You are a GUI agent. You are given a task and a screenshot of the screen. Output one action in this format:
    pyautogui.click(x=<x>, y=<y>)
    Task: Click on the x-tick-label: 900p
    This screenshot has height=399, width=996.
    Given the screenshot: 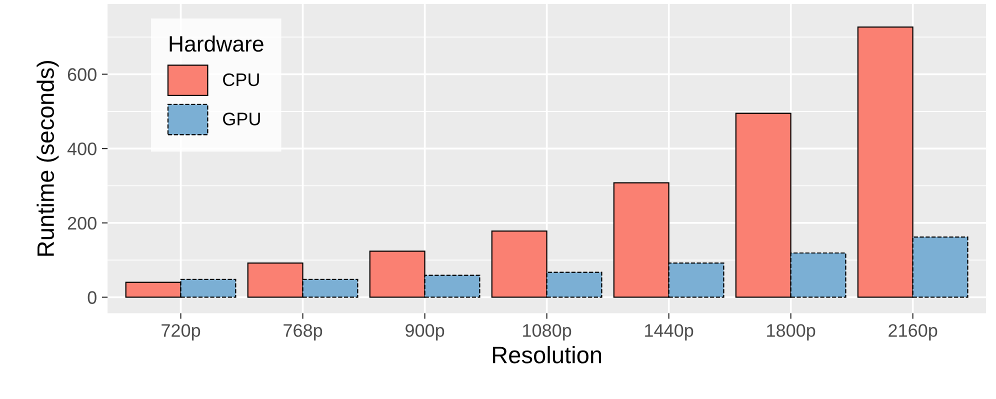 What is the action you would take?
    pyautogui.click(x=425, y=332)
    